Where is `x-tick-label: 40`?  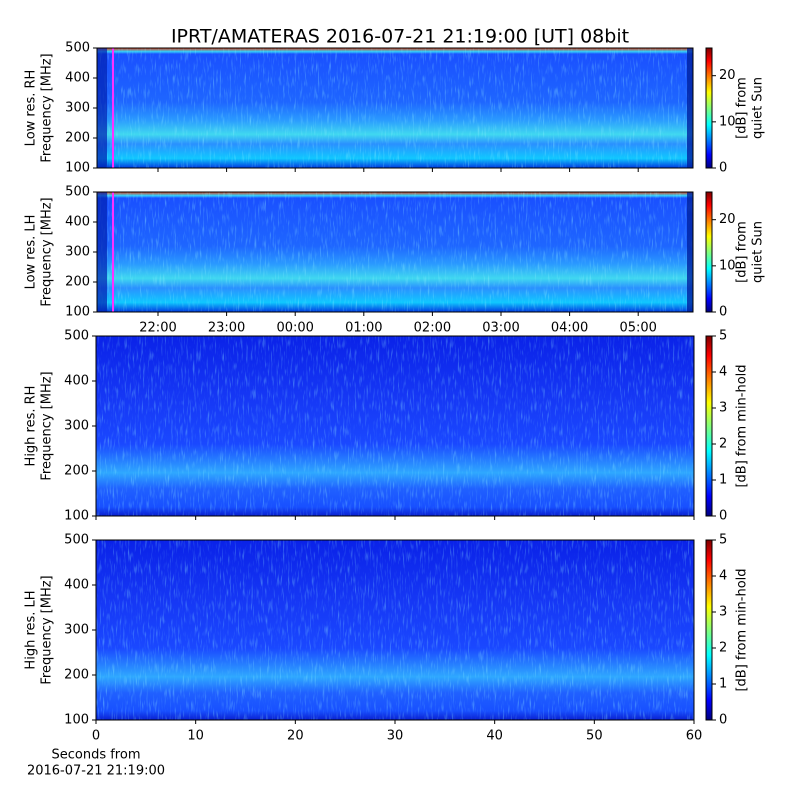
x-tick-label: 40 is located at coordinates (494, 736).